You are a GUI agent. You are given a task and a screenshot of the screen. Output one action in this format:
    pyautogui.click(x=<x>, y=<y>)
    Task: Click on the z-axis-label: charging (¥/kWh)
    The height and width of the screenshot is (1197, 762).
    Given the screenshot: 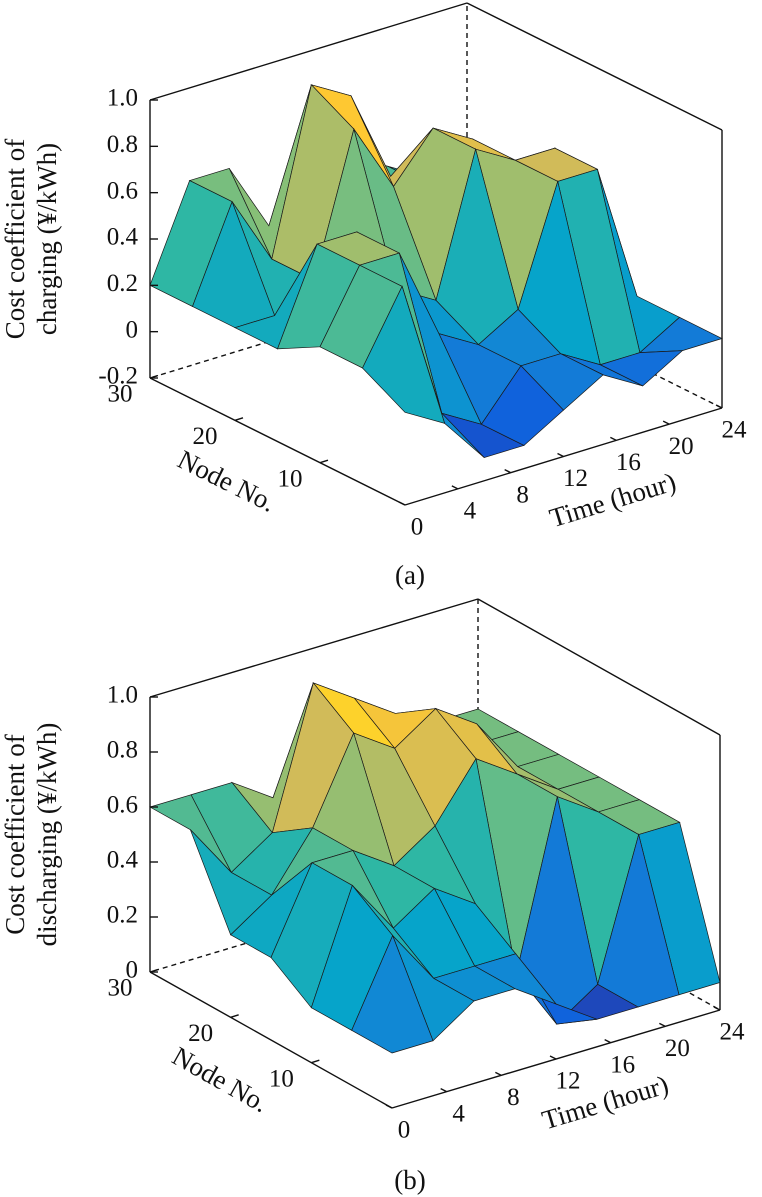 What is the action you would take?
    pyautogui.click(x=47, y=239)
    